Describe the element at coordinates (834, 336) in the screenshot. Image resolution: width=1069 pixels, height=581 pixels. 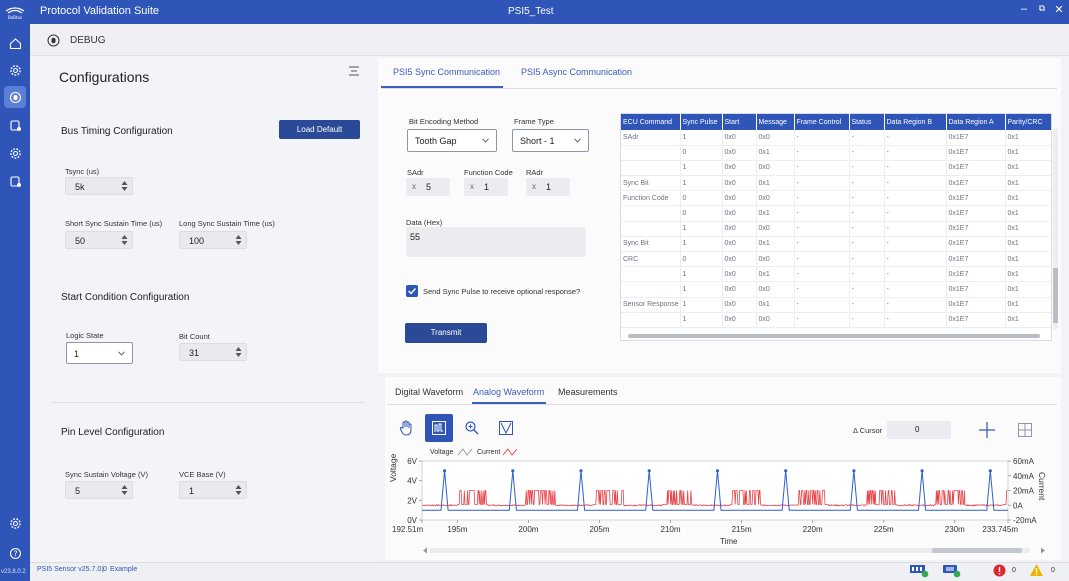
I see `grid-horizontal-scrollbar` at that location.